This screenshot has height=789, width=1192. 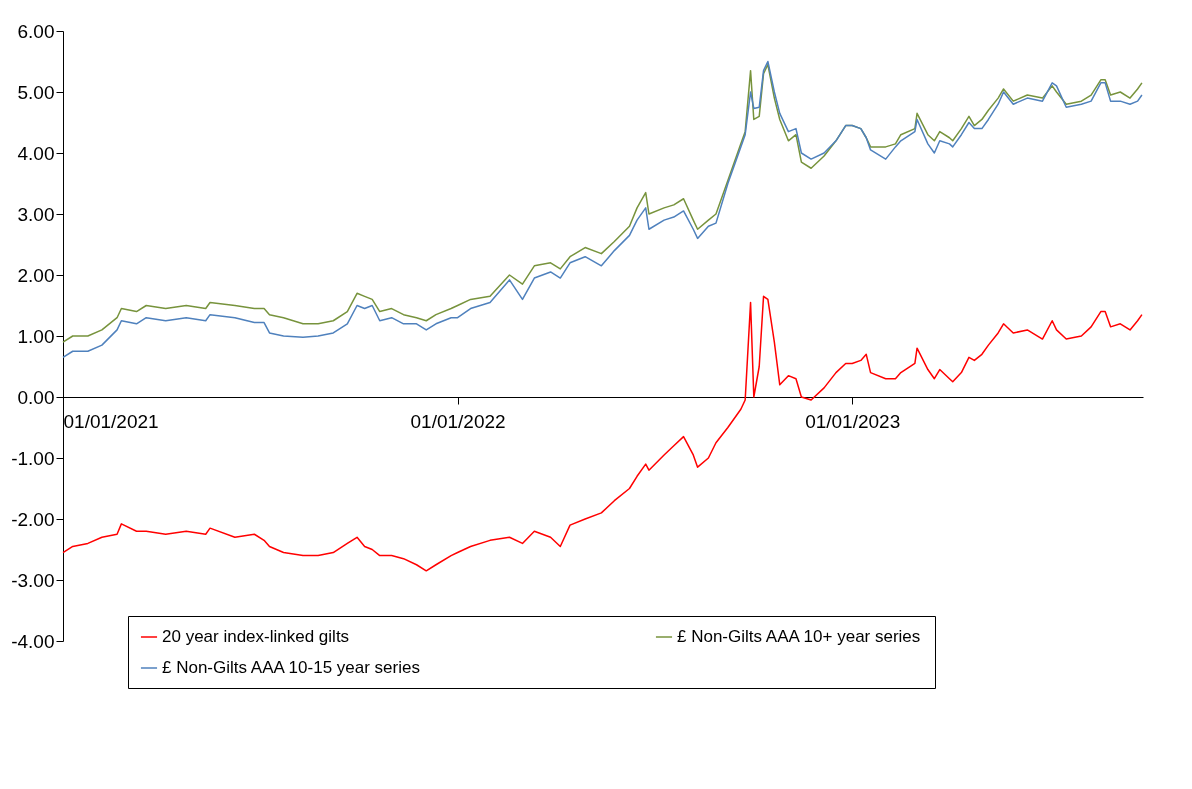 I want to click on x-tick-label: 01/01/2023, so click(x=853, y=421).